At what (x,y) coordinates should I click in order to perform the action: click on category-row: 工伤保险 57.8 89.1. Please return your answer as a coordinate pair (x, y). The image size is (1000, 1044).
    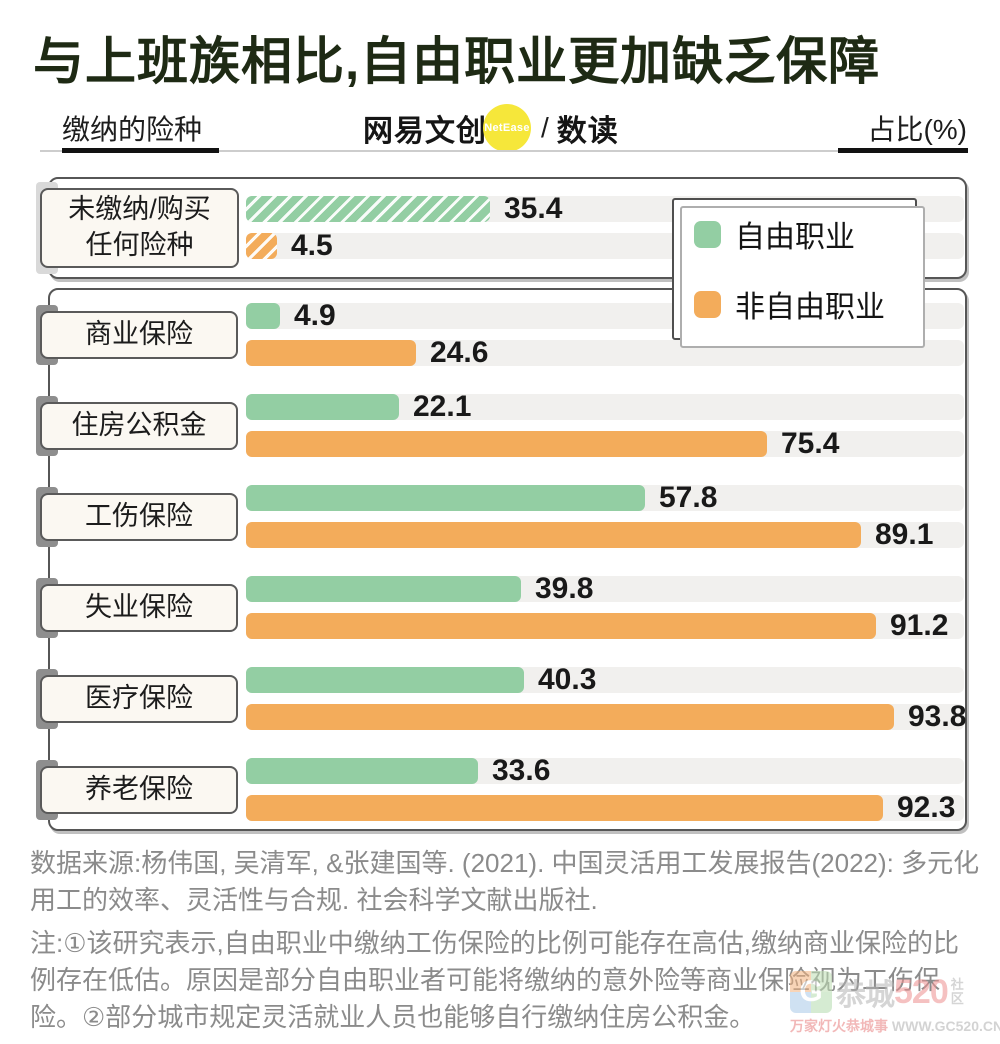
    Looking at the image, I should click on (500, 516).